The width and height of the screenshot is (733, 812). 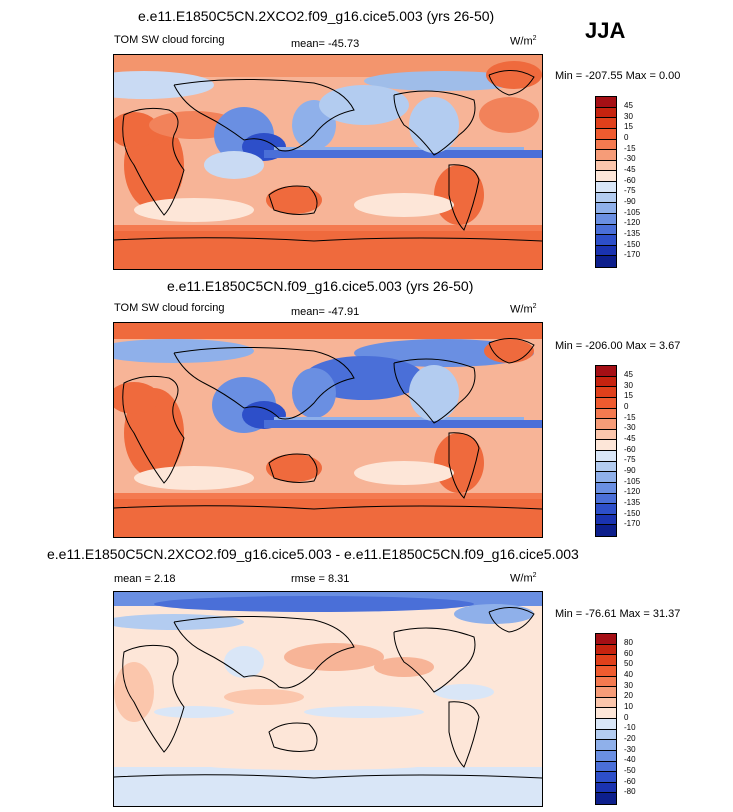 What do you see at coordinates (628, 653) in the screenshot?
I see `colorbar-tick: 60` at bounding box center [628, 653].